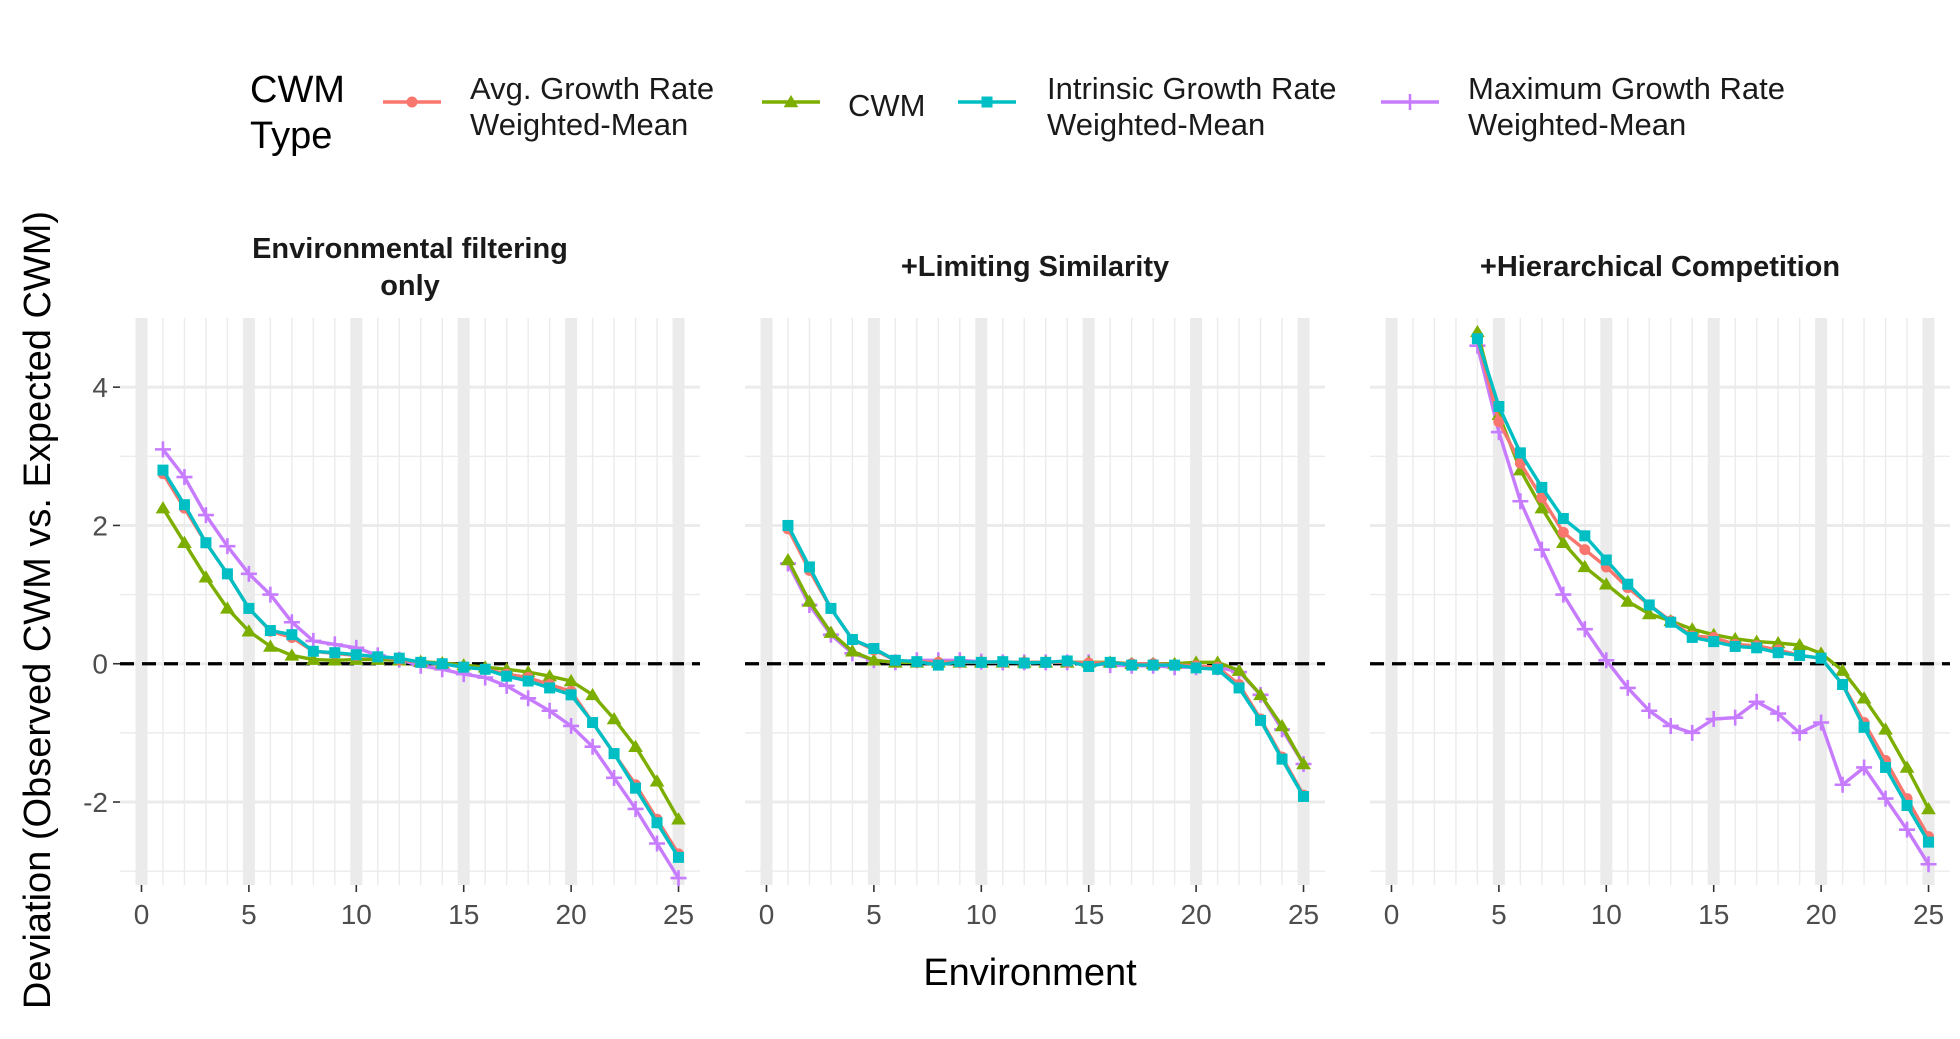 The image size is (1960, 1039). Describe the element at coordinates (303, 113) in the screenshot. I see `legend-title: CWM Type` at that location.